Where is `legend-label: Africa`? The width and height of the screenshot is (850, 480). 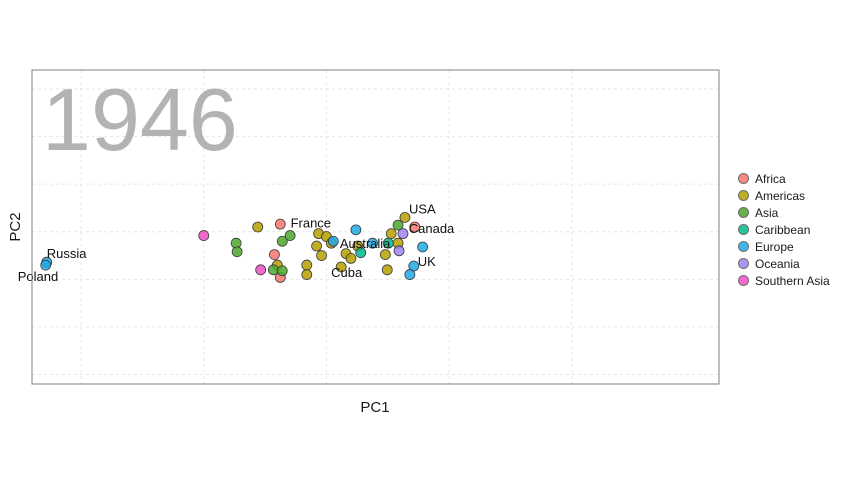 legend-label: Africa is located at coordinates (770, 178).